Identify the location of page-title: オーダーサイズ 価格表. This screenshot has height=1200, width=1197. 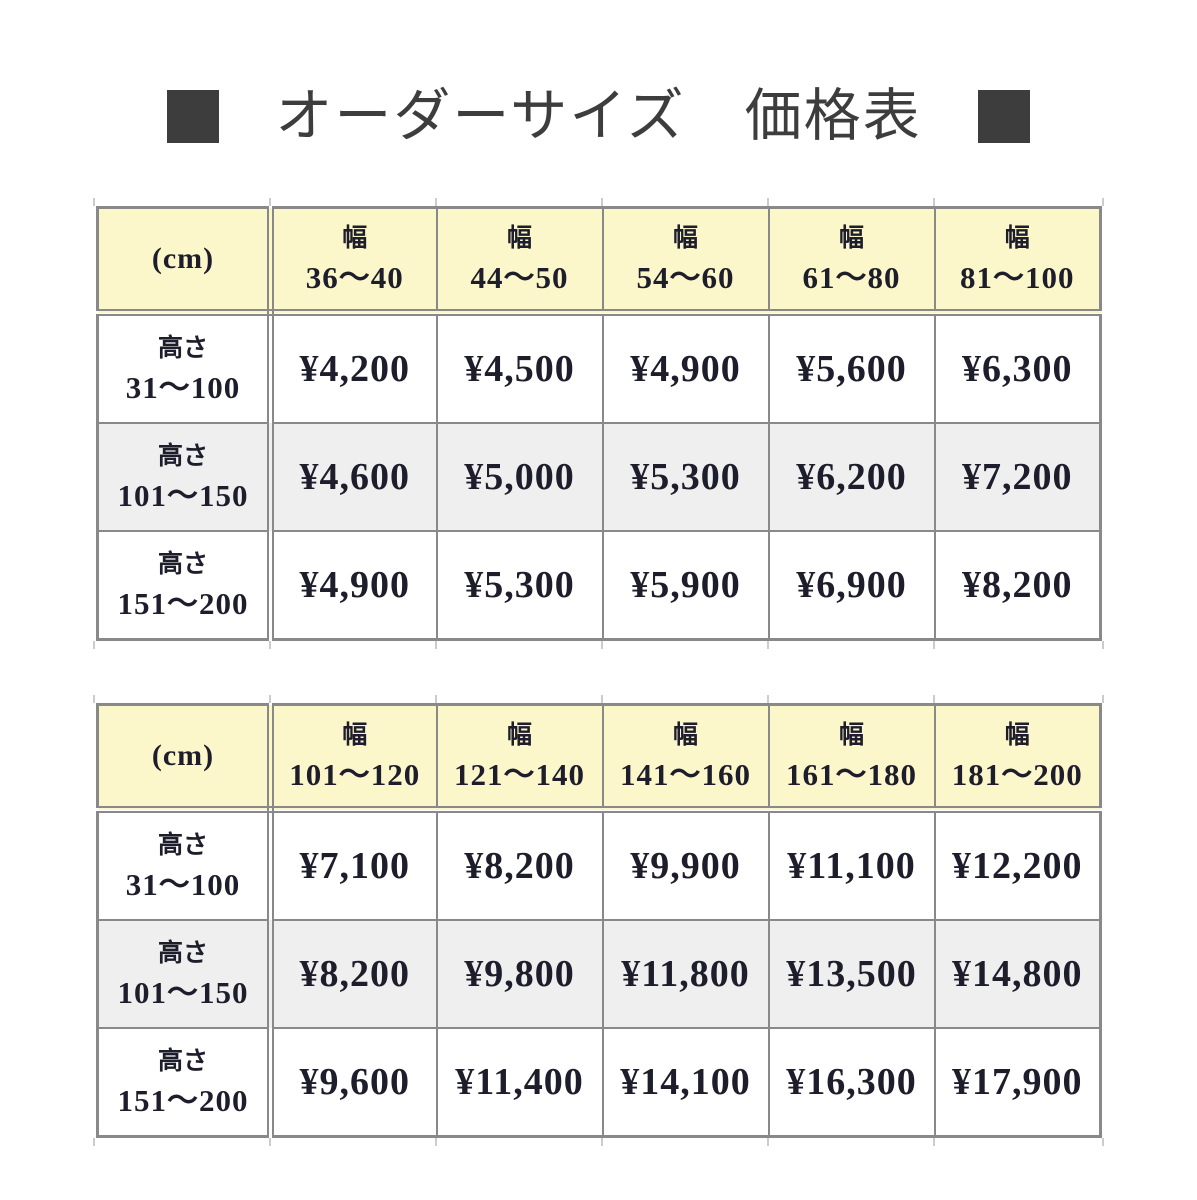
(598, 72).